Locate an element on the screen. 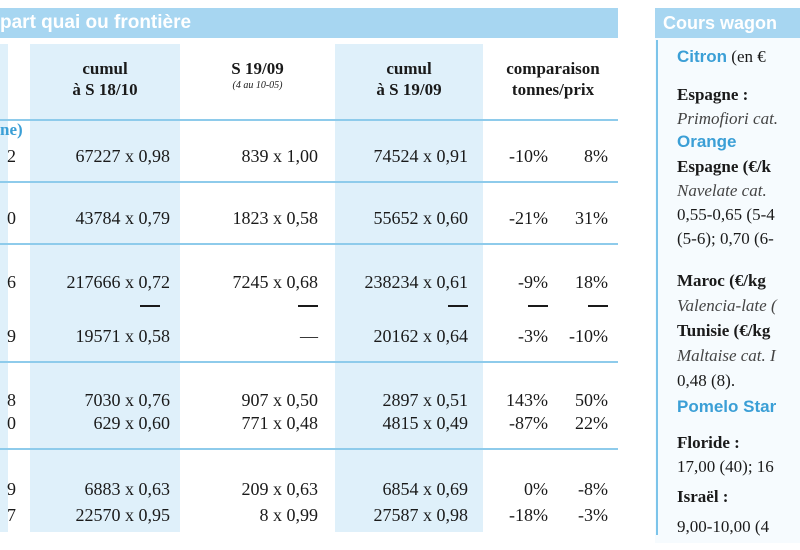 The width and height of the screenshot is (800, 550). col-header-cumul-19-09: cumul à S 19/09 is located at coordinates (409, 79).